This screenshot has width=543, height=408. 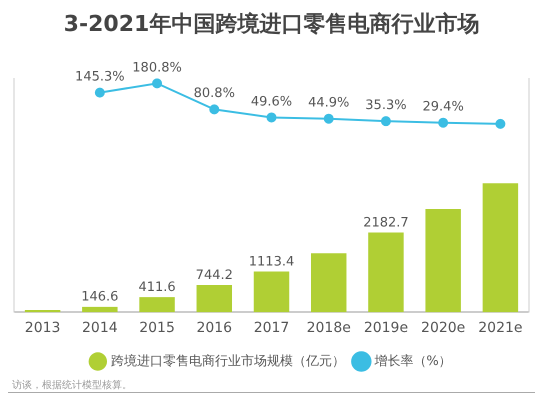 What do you see at coordinates (157, 68) in the screenshot?
I see `data-label: 180.8%` at bounding box center [157, 68].